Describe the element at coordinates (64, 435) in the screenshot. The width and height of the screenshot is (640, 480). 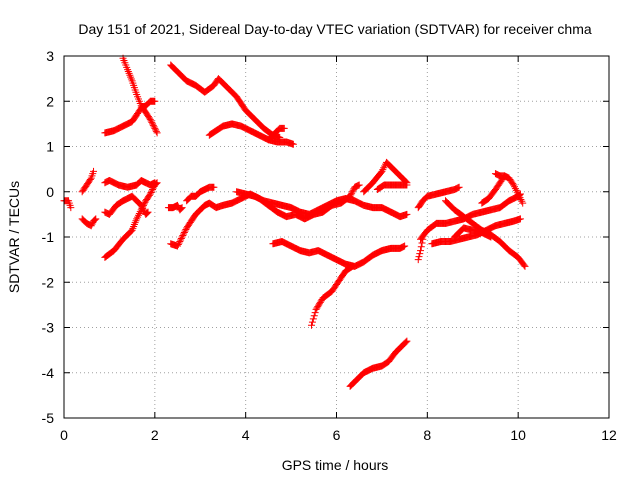
I see `x-tick-label: 0` at that location.